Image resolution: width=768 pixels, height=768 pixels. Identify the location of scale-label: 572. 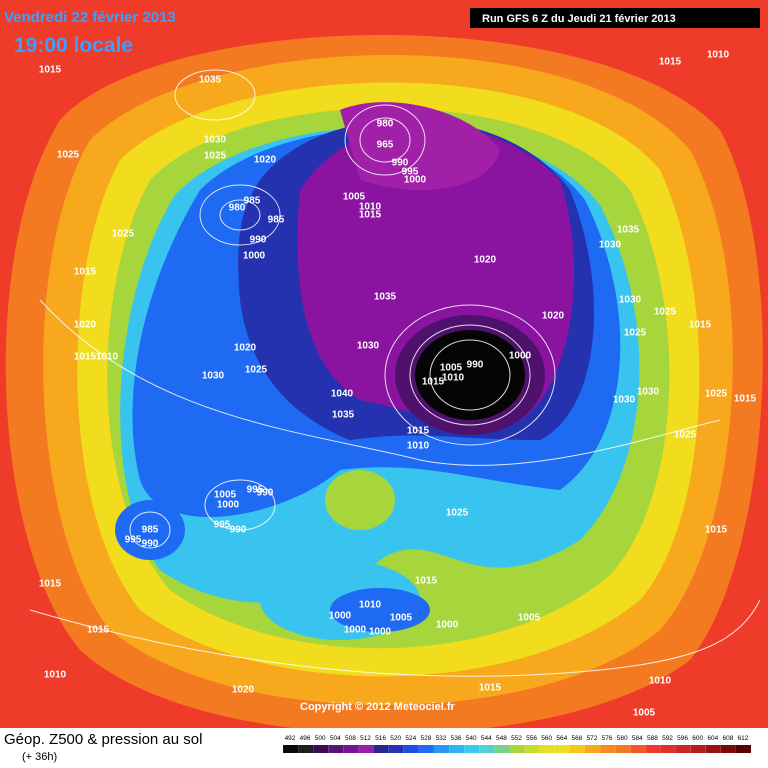
(592, 738).